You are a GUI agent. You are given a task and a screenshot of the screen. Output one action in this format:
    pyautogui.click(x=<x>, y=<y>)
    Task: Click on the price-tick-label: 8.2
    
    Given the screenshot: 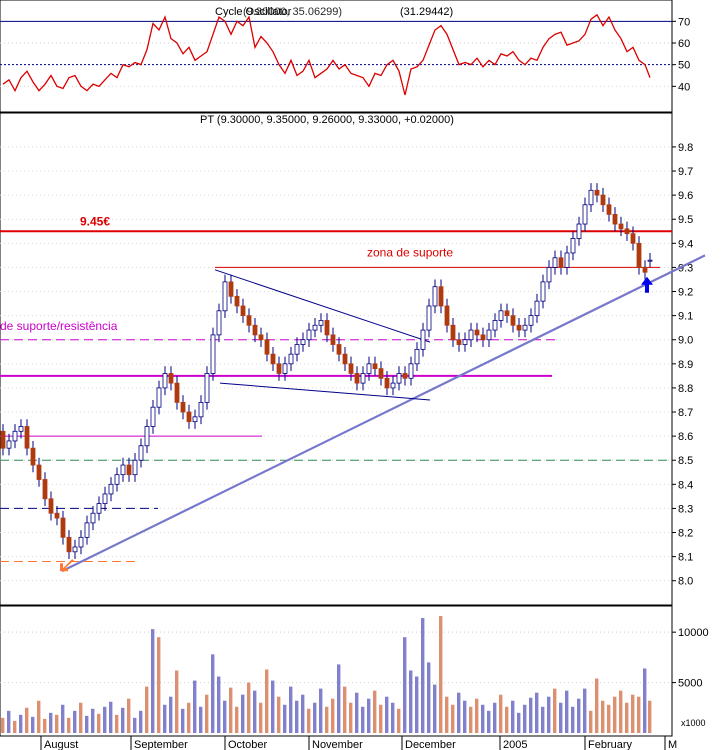 What is the action you would take?
    pyautogui.click(x=685, y=534)
    